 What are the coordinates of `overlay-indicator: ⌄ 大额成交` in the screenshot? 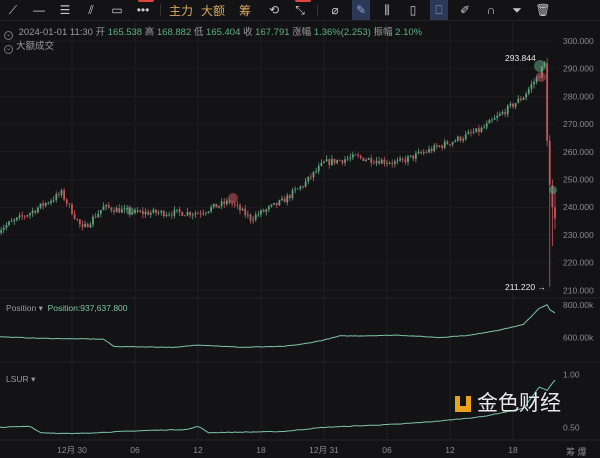 It's located at (29, 46).